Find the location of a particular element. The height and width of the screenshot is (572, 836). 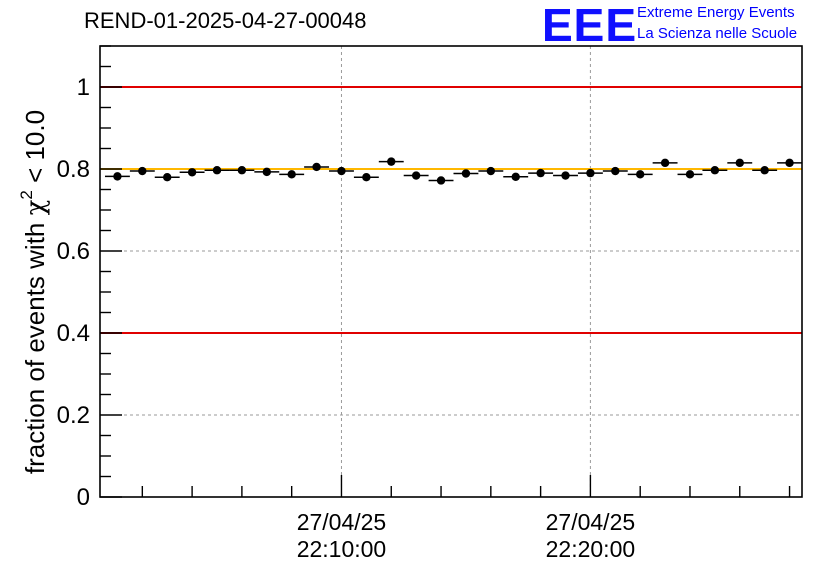

y-tick-label: 0 is located at coordinates (83, 497).